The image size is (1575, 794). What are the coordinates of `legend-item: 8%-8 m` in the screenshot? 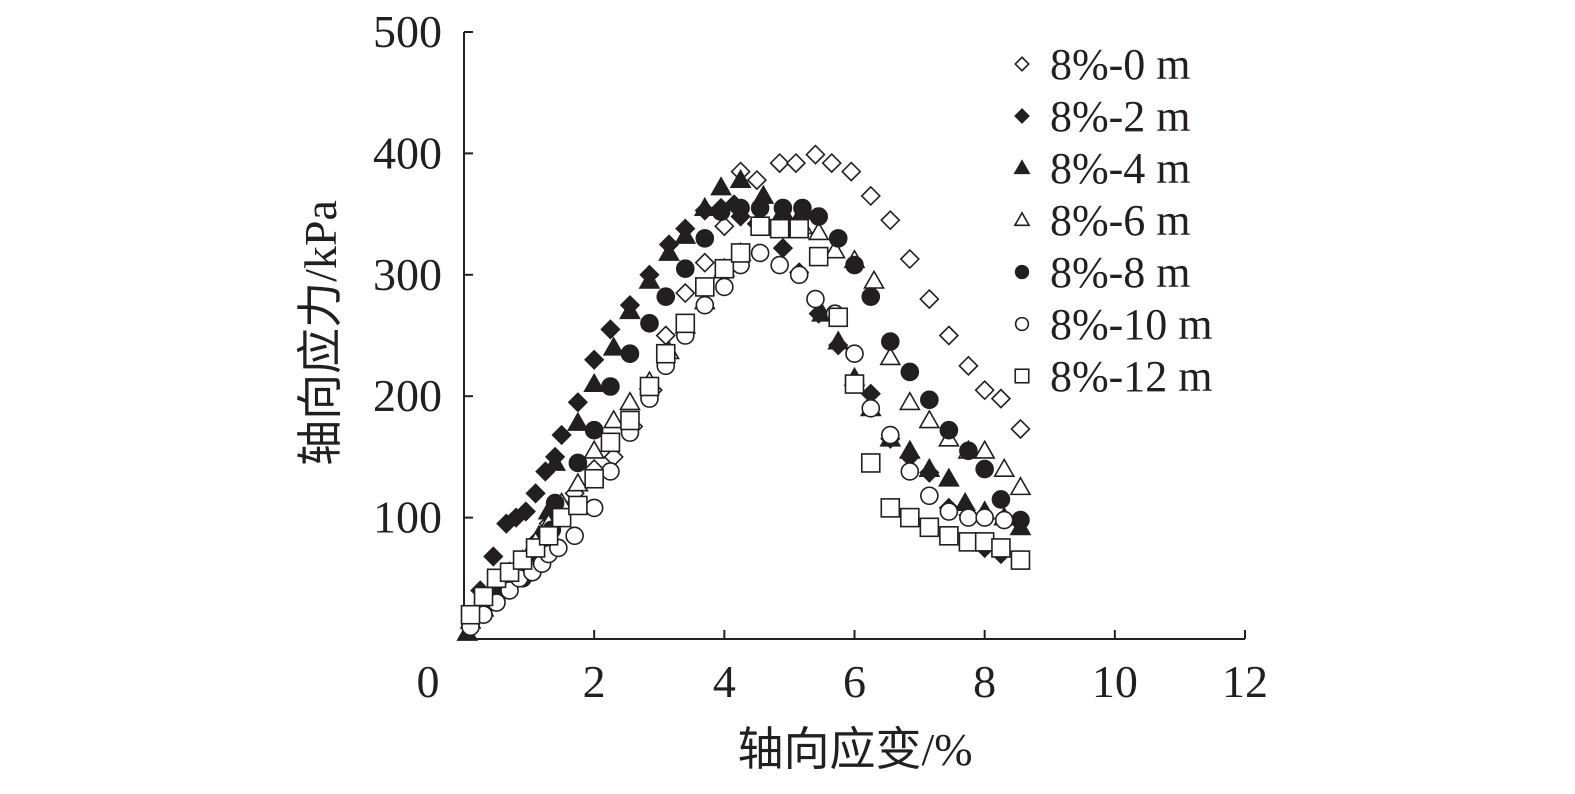 It's located at (1102, 272).